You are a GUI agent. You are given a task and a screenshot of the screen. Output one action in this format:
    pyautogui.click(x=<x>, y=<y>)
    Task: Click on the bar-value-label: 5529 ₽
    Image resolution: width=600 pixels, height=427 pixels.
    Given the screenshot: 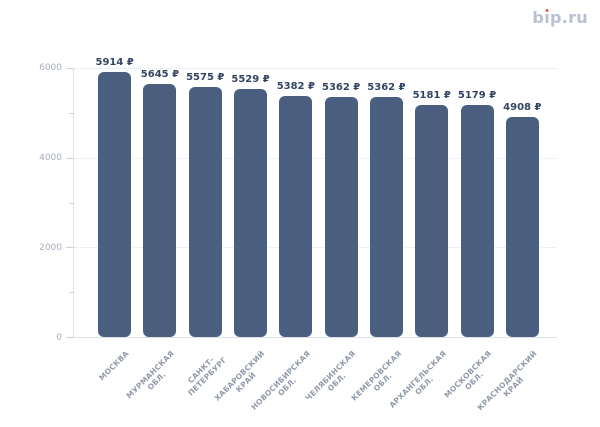 What is the action you would take?
    pyautogui.click(x=250, y=80)
    